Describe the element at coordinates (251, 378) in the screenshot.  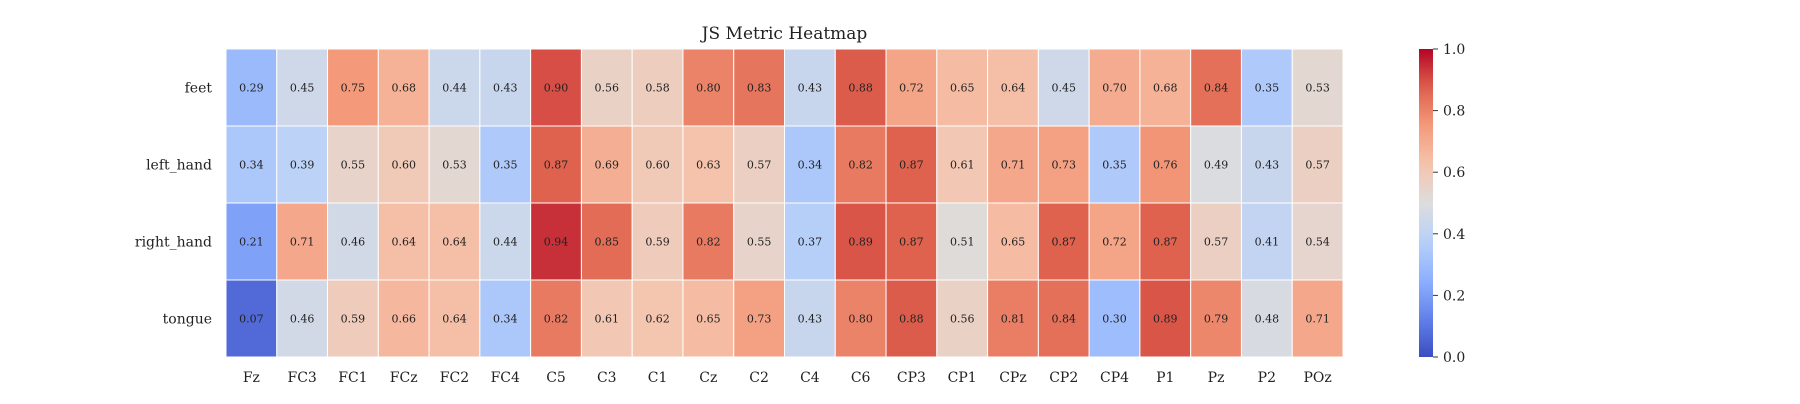
I see `x-tick-label: Fz` at that location.